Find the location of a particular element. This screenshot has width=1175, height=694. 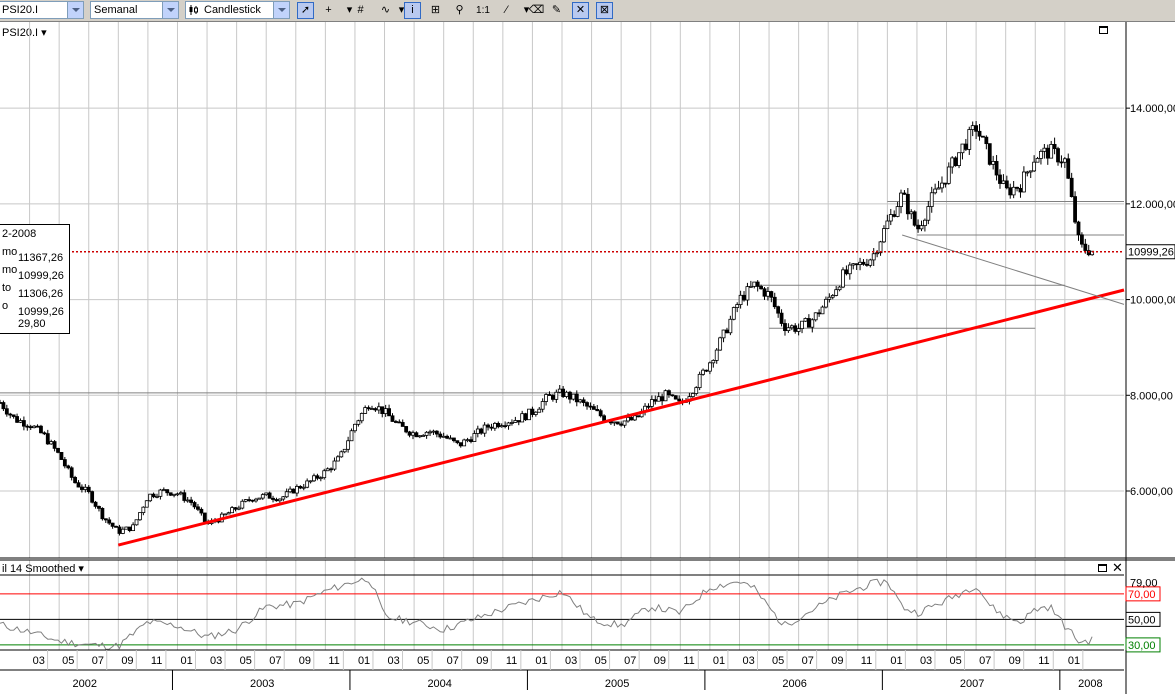

gray-trendline is located at coordinates (1013, 269).